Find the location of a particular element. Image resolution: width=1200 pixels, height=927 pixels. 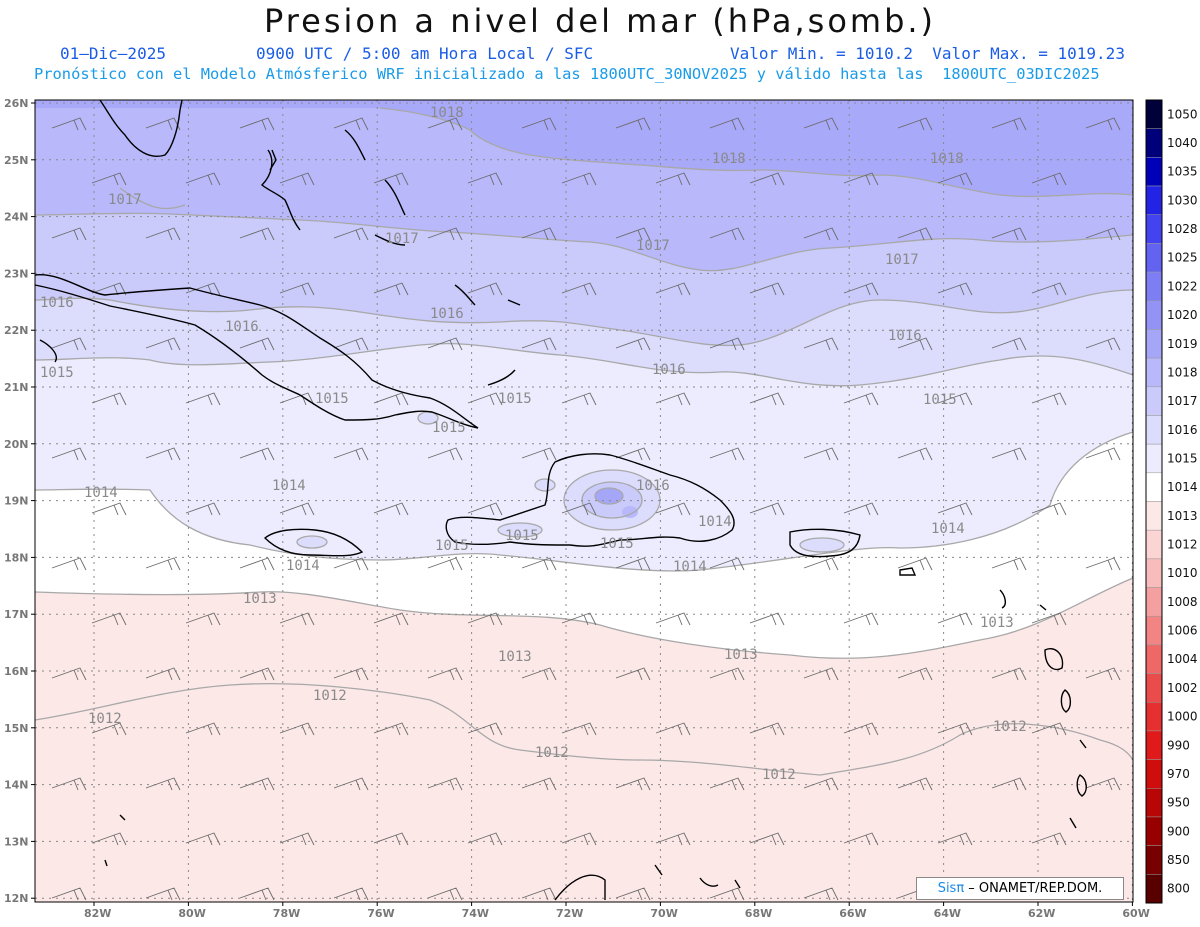

isobar-label: 1012 is located at coordinates (105, 719).